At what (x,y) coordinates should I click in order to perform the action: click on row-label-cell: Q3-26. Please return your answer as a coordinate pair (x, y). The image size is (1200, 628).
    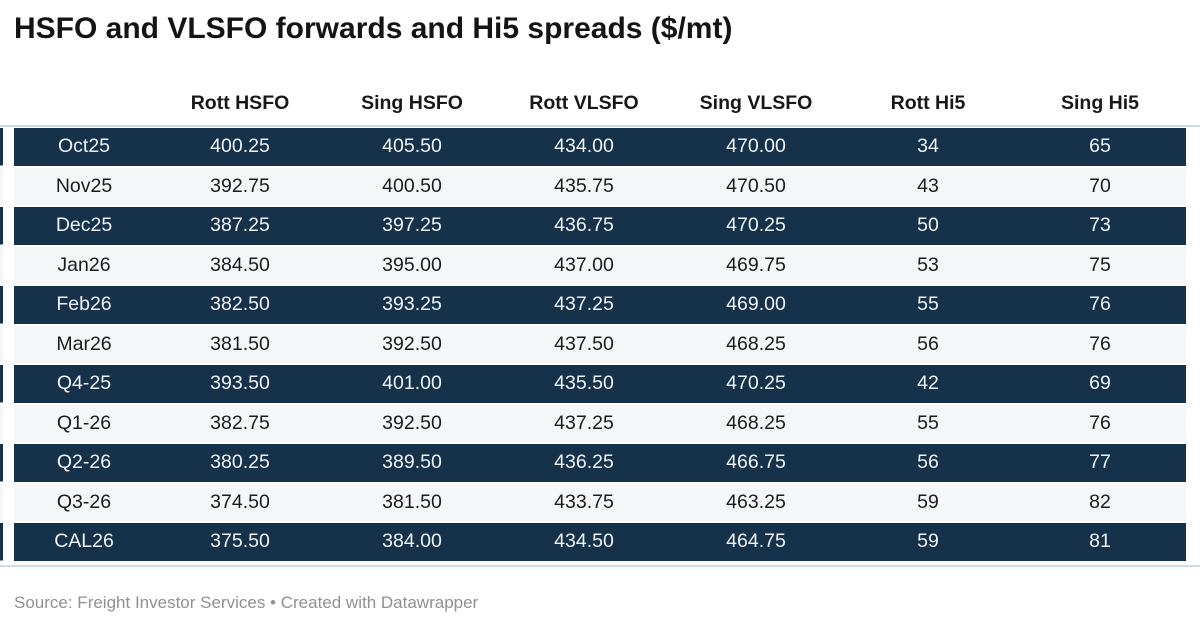
    Looking at the image, I should click on (84, 501).